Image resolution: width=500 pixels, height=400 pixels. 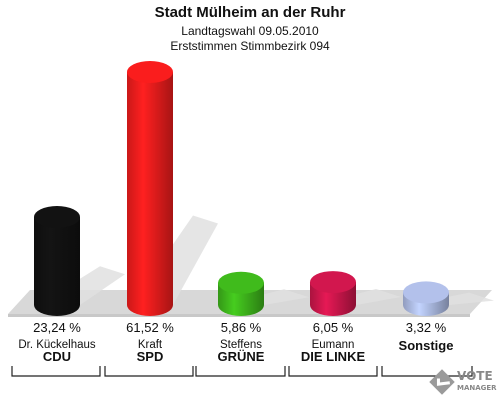 What do you see at coordinates (475, 376) in the screenshot?
I see `logo-text: VOTE` at bounding box center [475, 376].